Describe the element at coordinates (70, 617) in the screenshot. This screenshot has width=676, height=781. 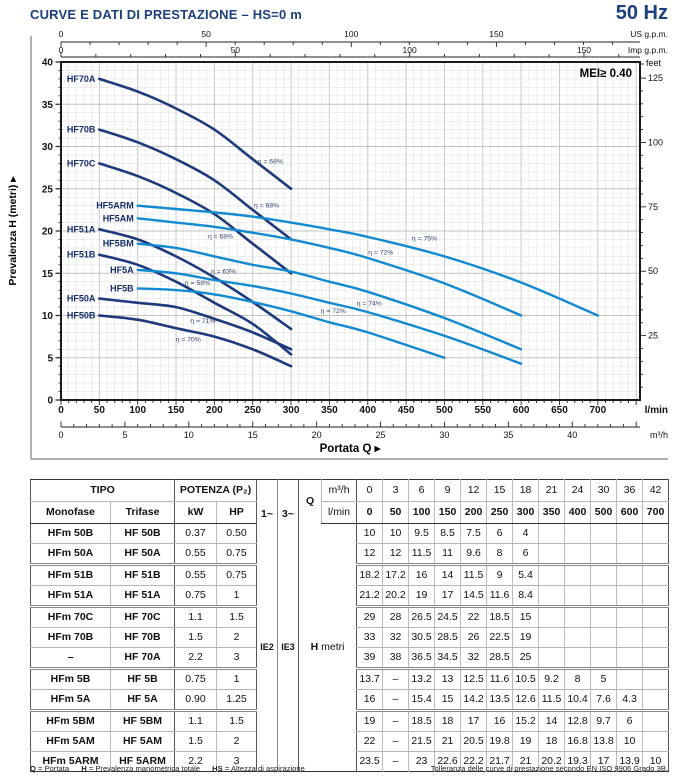
I see `cell-monofase: HFm 70C` at that location.